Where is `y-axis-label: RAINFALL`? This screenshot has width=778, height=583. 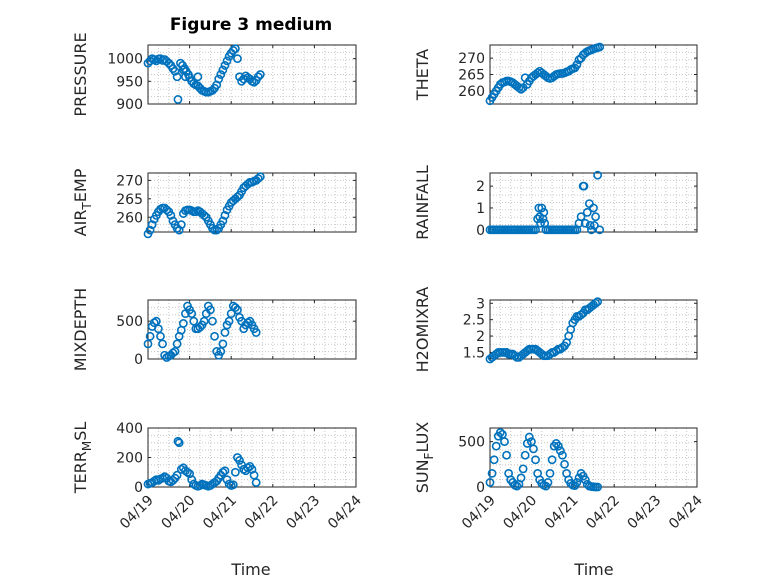
y-axis-label: RAINFALL is located at coordinates (422, 202).